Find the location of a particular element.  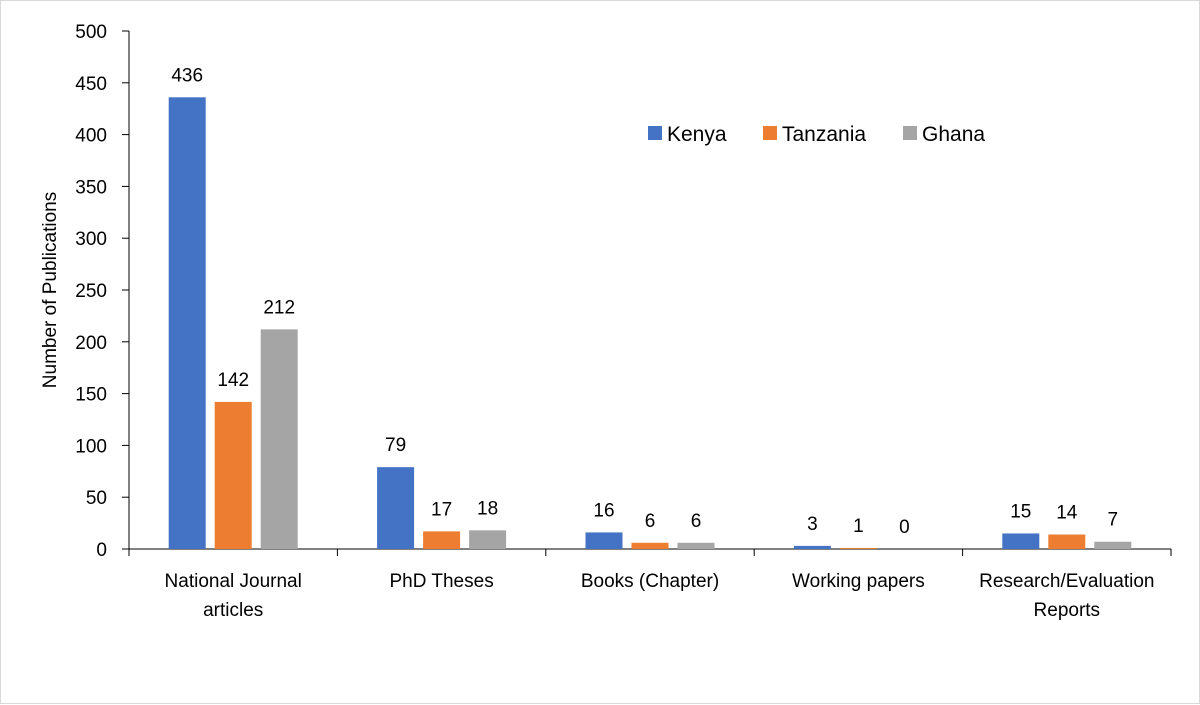

data-label-kenya-1: 79 is located at coordinates (395, 445).